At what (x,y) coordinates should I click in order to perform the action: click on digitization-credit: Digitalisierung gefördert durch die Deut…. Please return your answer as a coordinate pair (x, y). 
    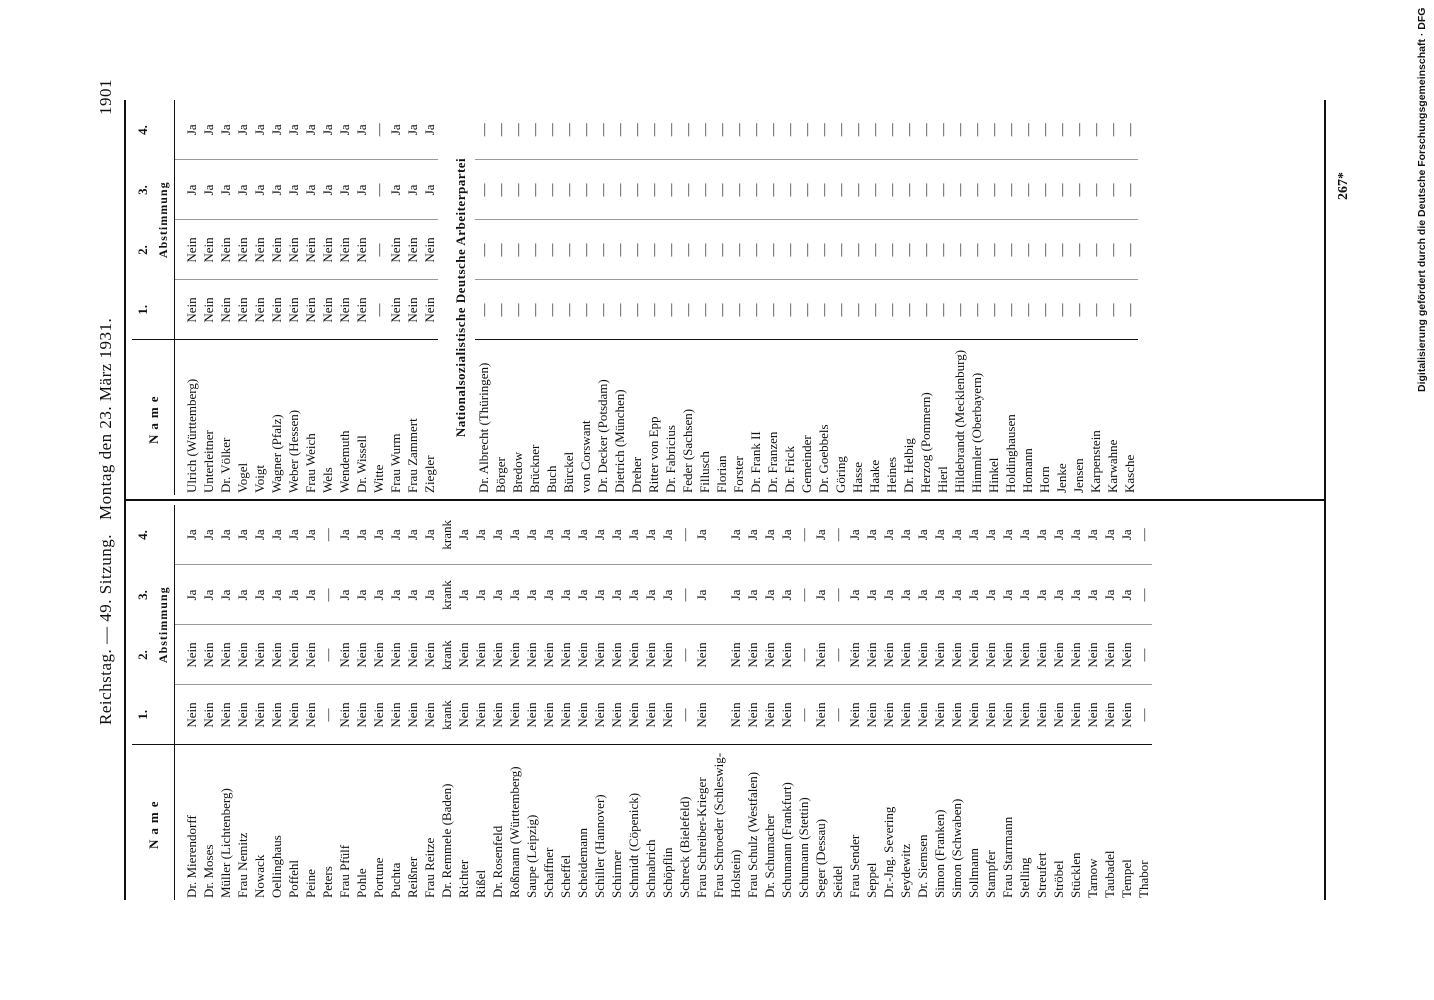
    Looking at the image, I should click on (1422, 199).